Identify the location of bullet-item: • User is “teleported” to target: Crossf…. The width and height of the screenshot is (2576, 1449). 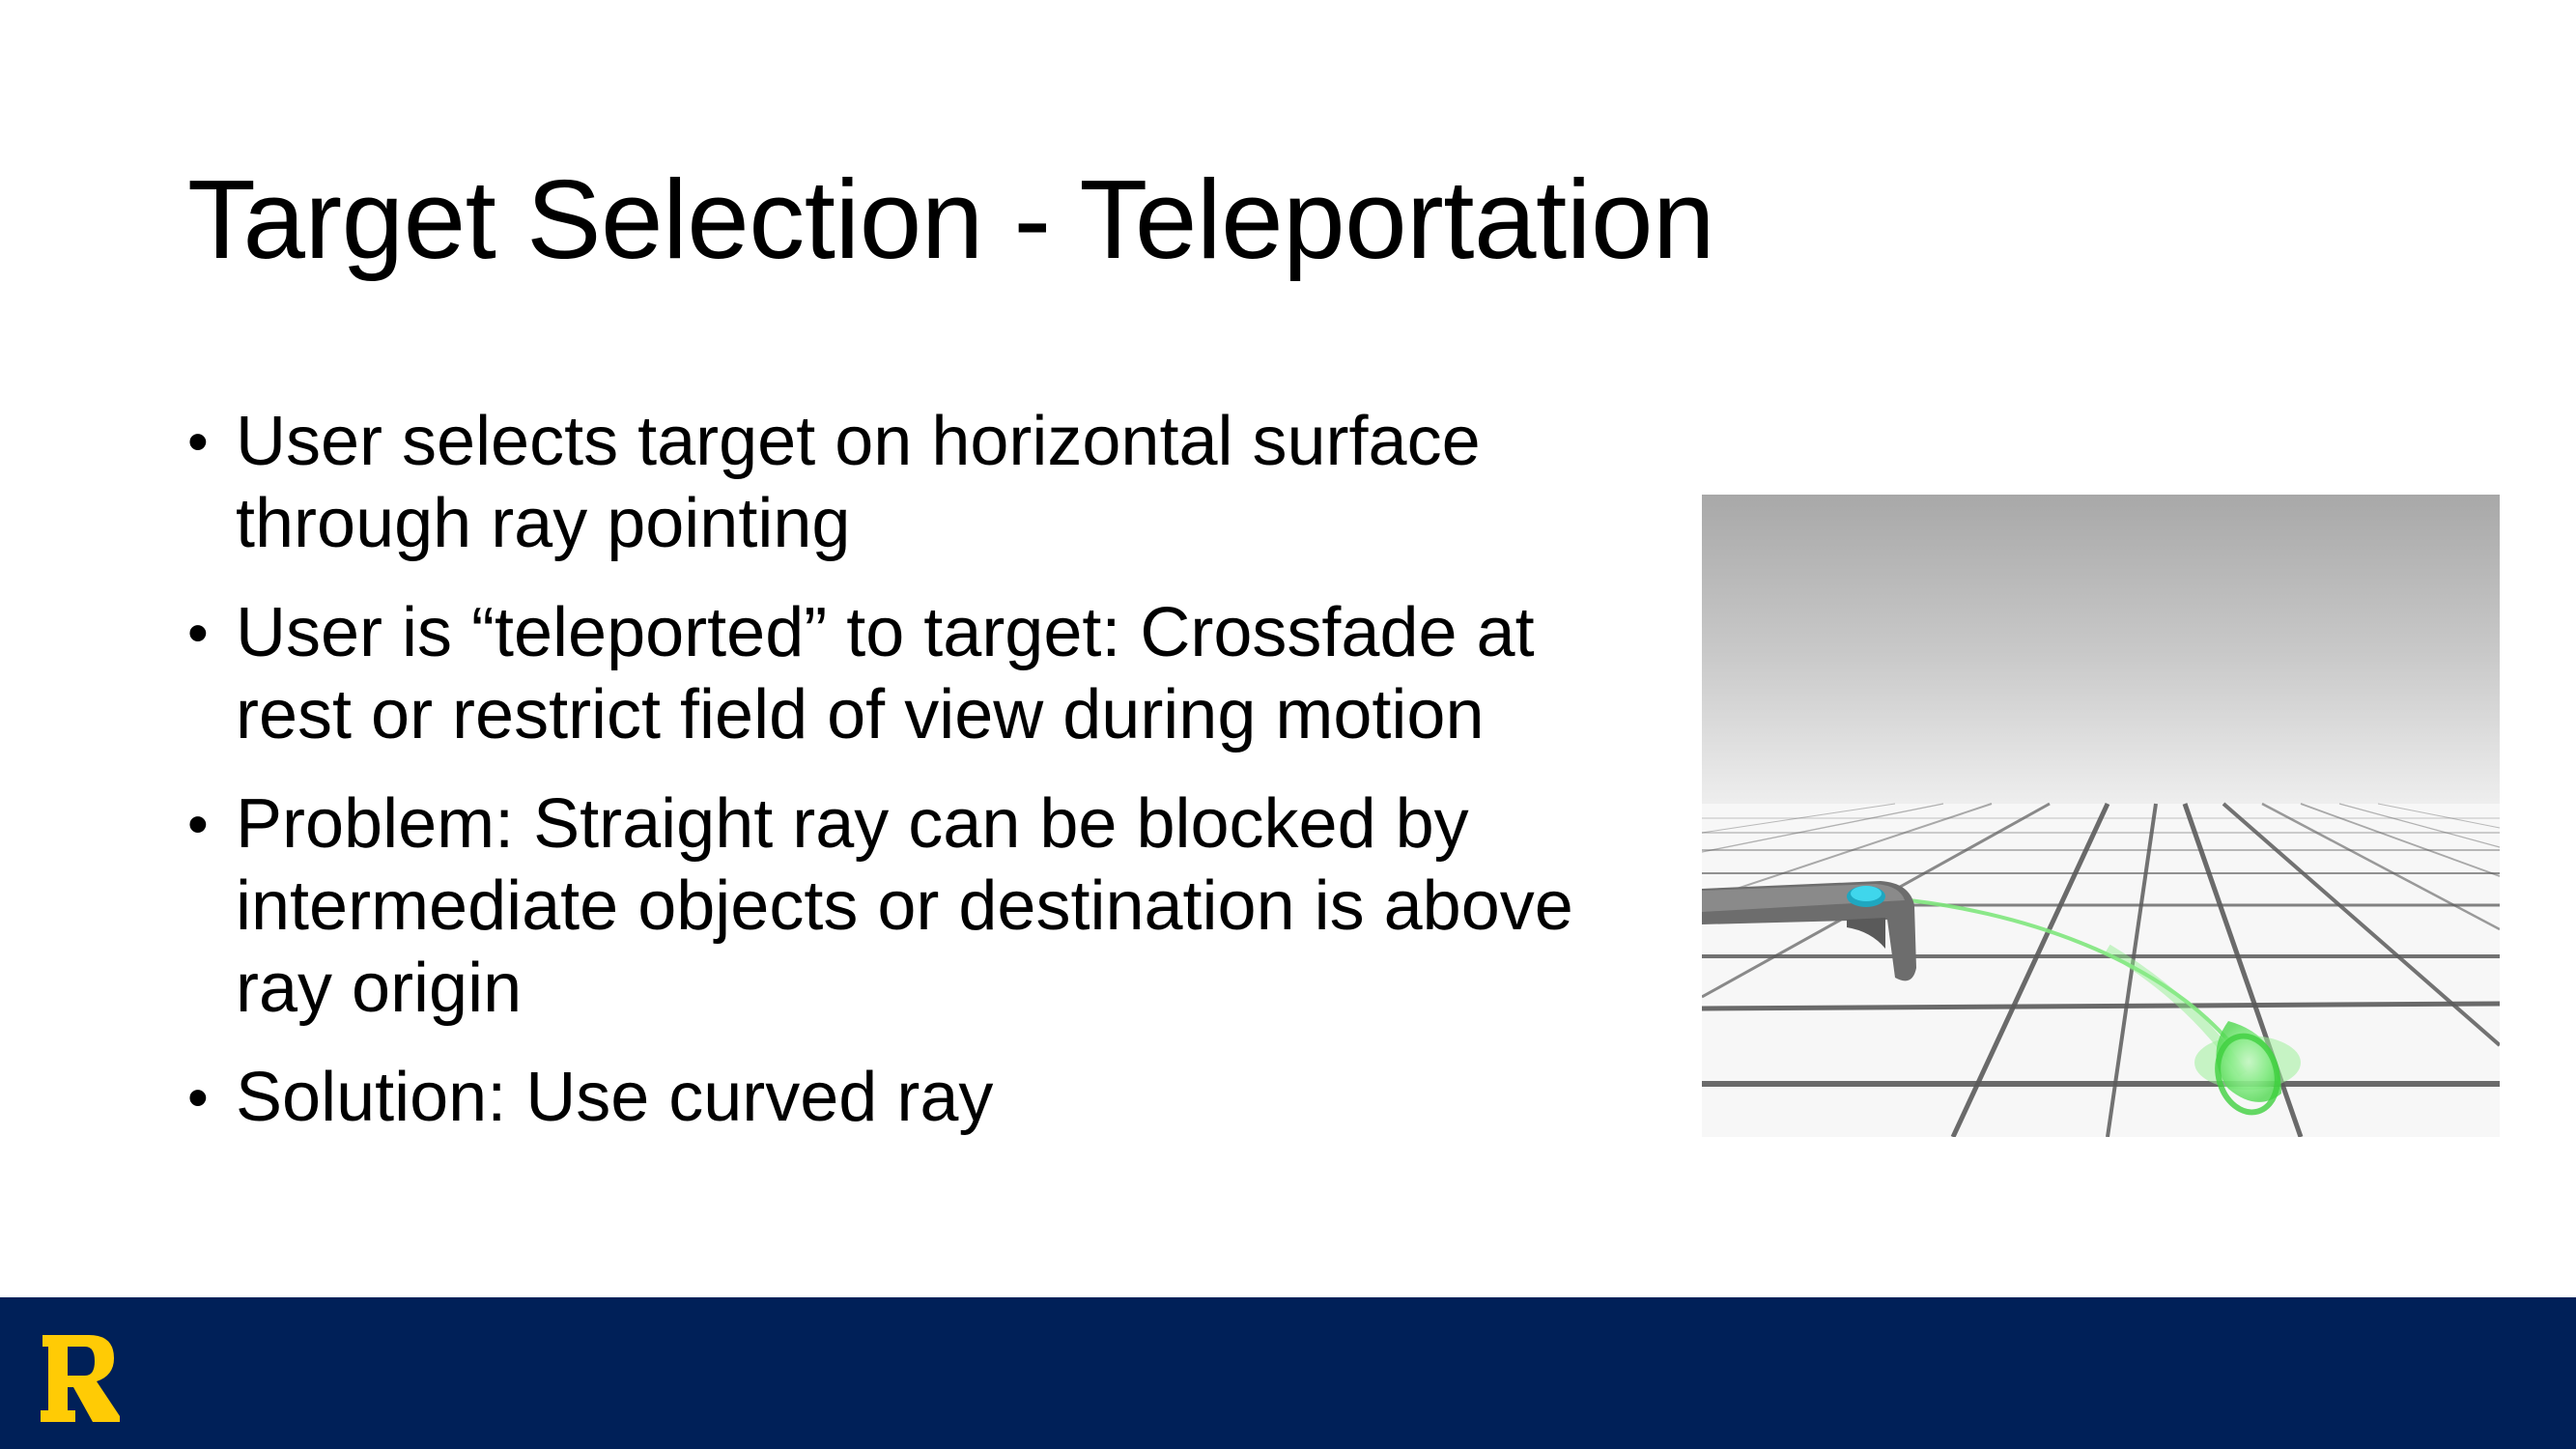
(897, 674).